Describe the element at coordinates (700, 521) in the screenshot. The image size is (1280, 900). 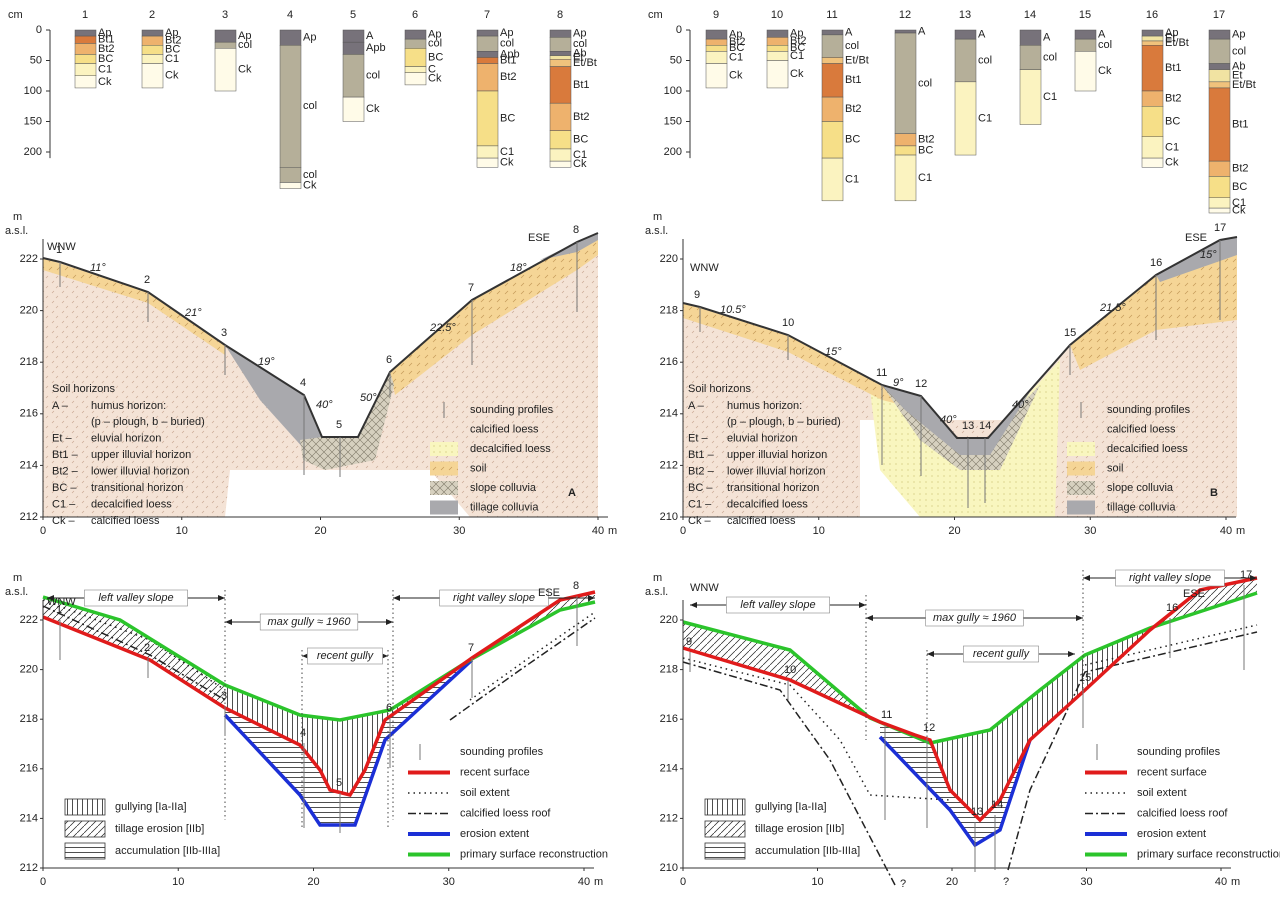
I see `legend-key: Ck –` at that location.